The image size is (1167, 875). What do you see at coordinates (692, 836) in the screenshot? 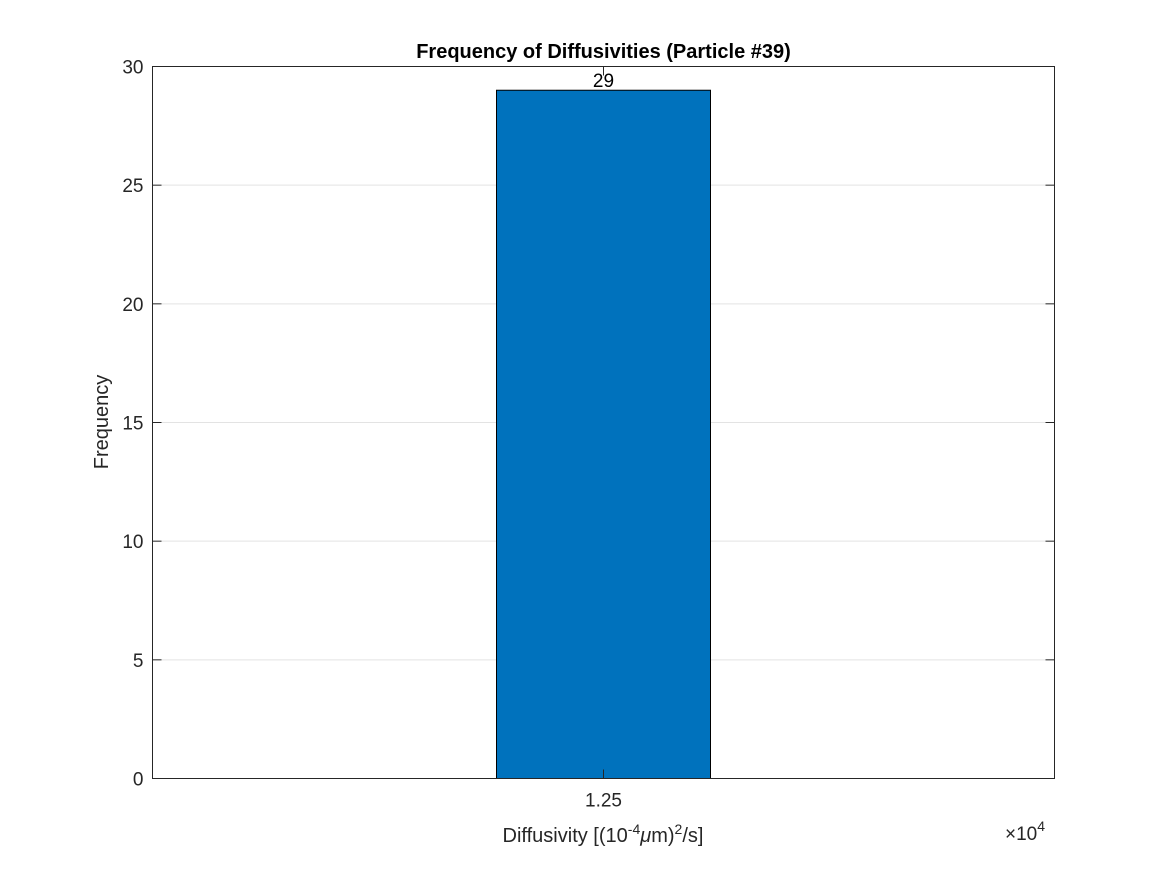
I see `x-axis-label-suffix: /s]` at bounding box center [692, 836].